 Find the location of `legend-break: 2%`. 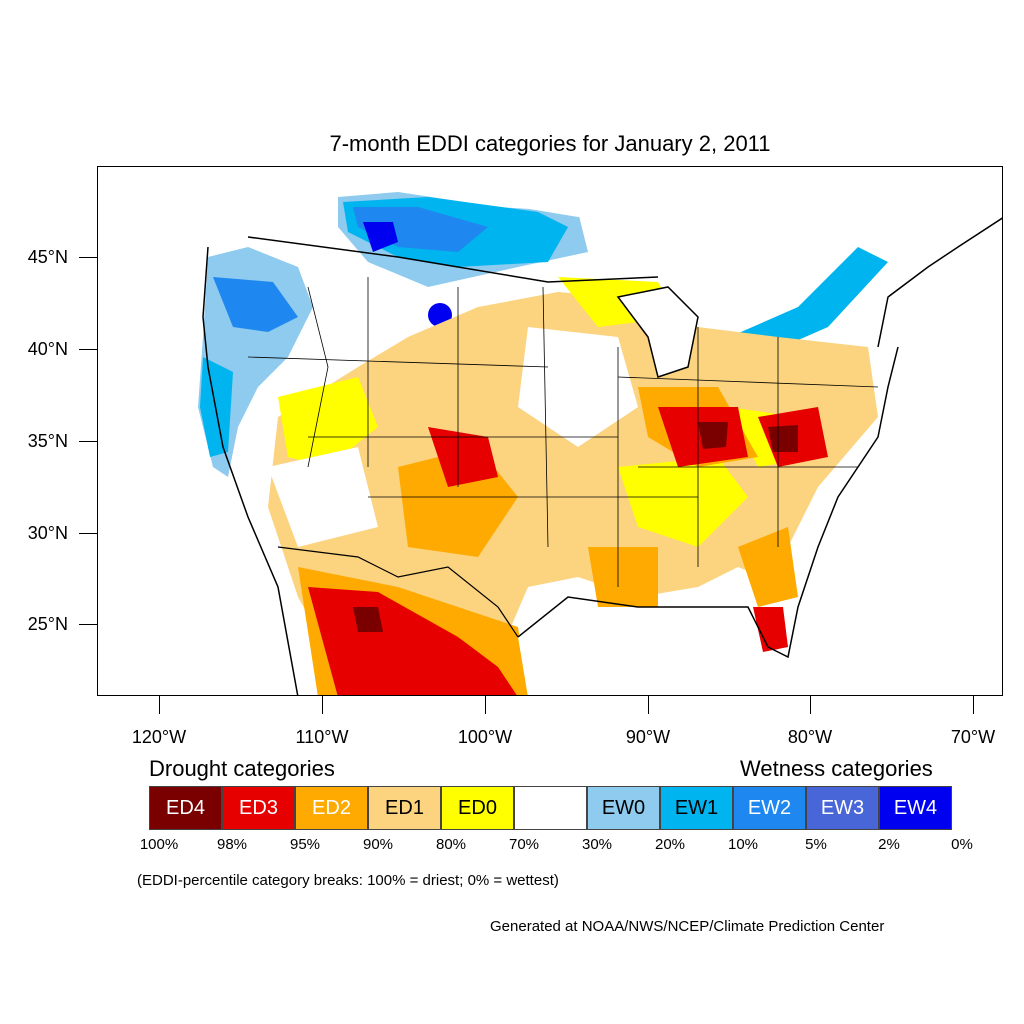

legend-break: 2% is located at coordinates (889, 844).